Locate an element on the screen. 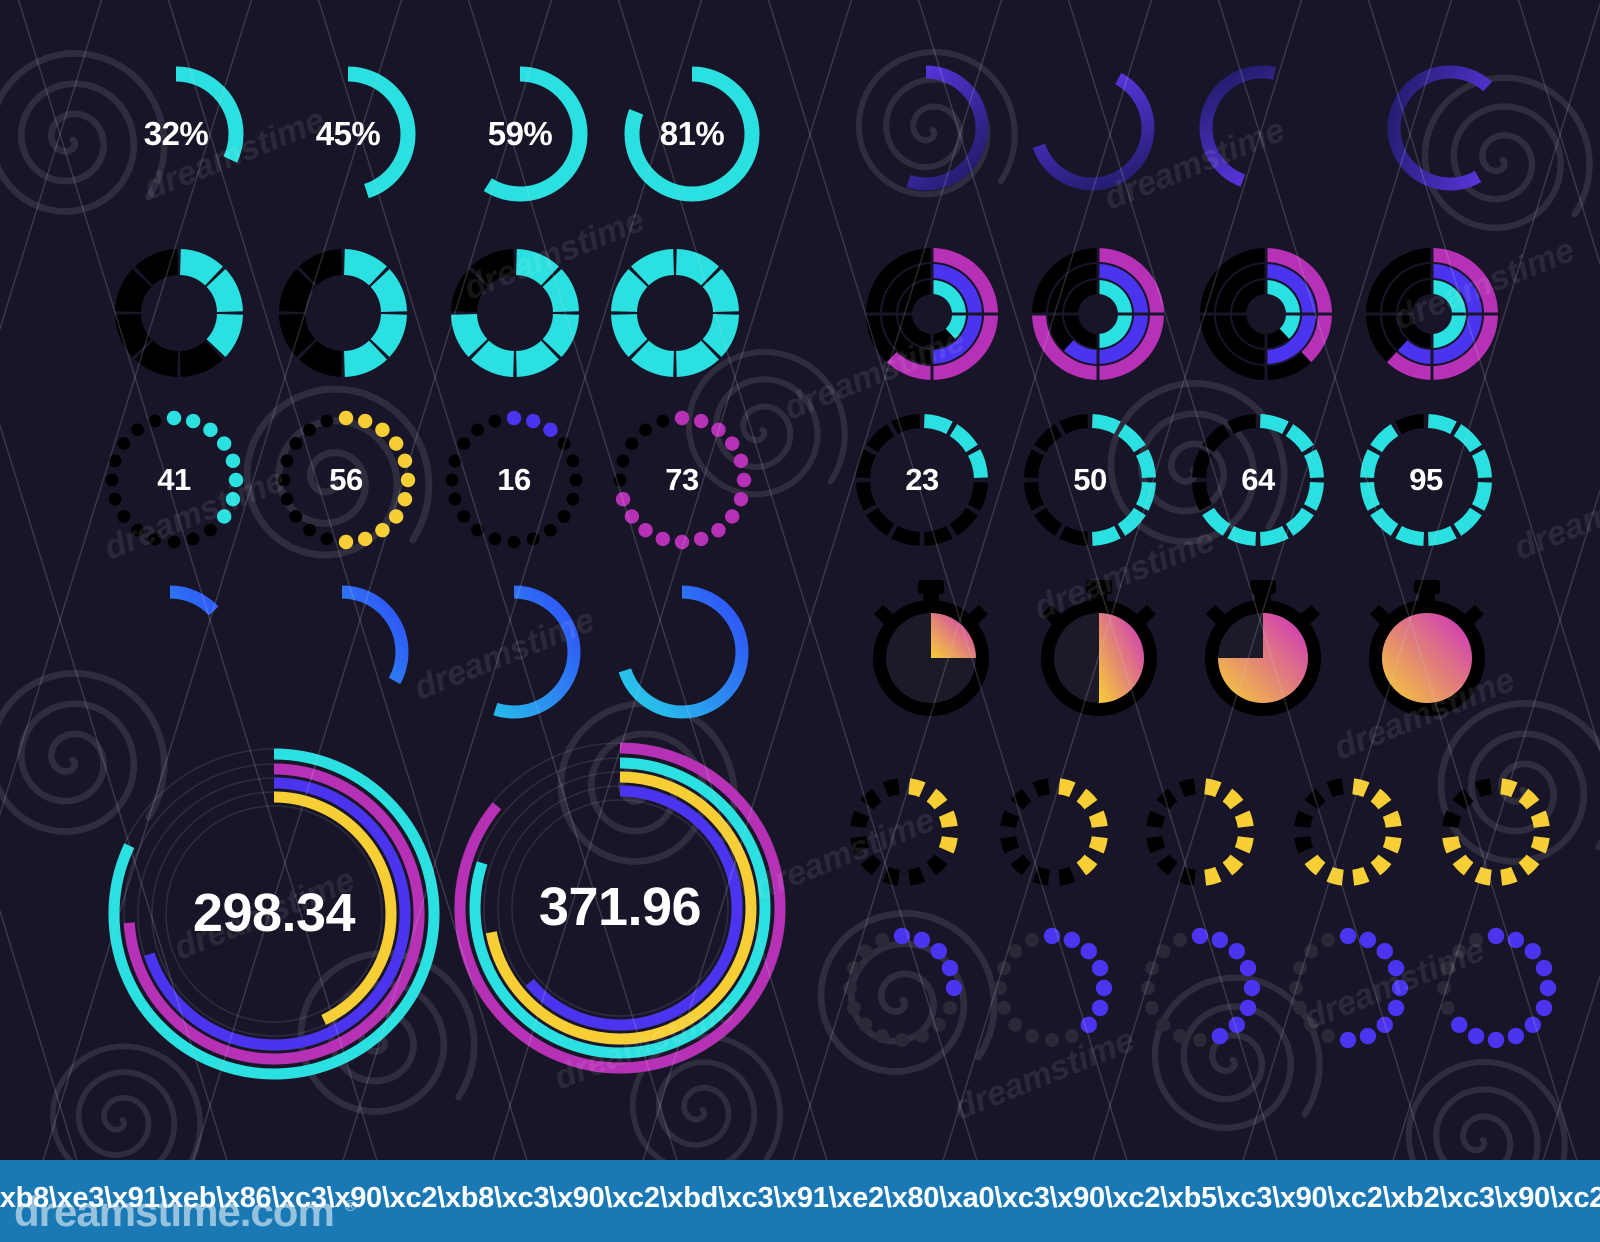 This screenshot has height=1242, width=1600. registered-mark: ® is located at coordinates (350, 1206).